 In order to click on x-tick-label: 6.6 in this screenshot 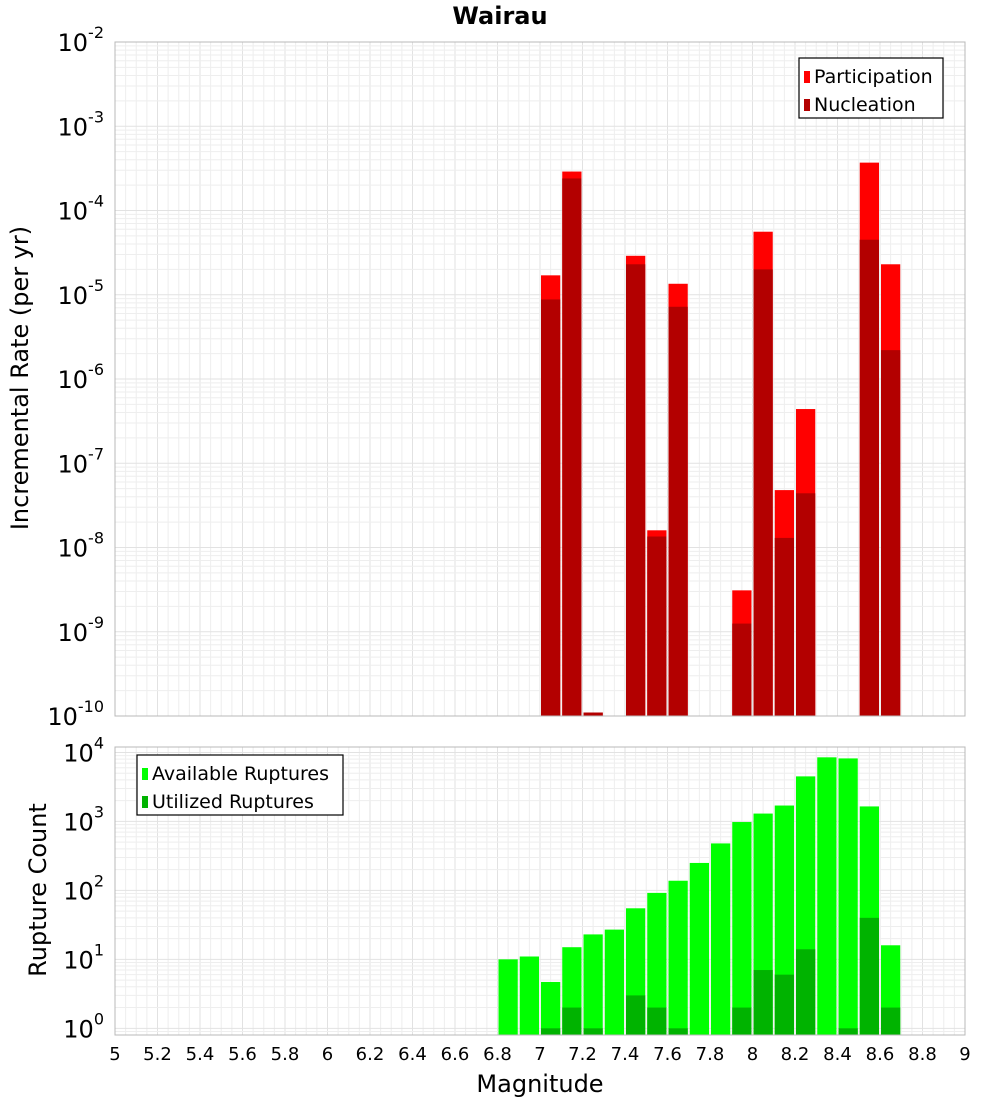, I will do `click(455, 1054)`.